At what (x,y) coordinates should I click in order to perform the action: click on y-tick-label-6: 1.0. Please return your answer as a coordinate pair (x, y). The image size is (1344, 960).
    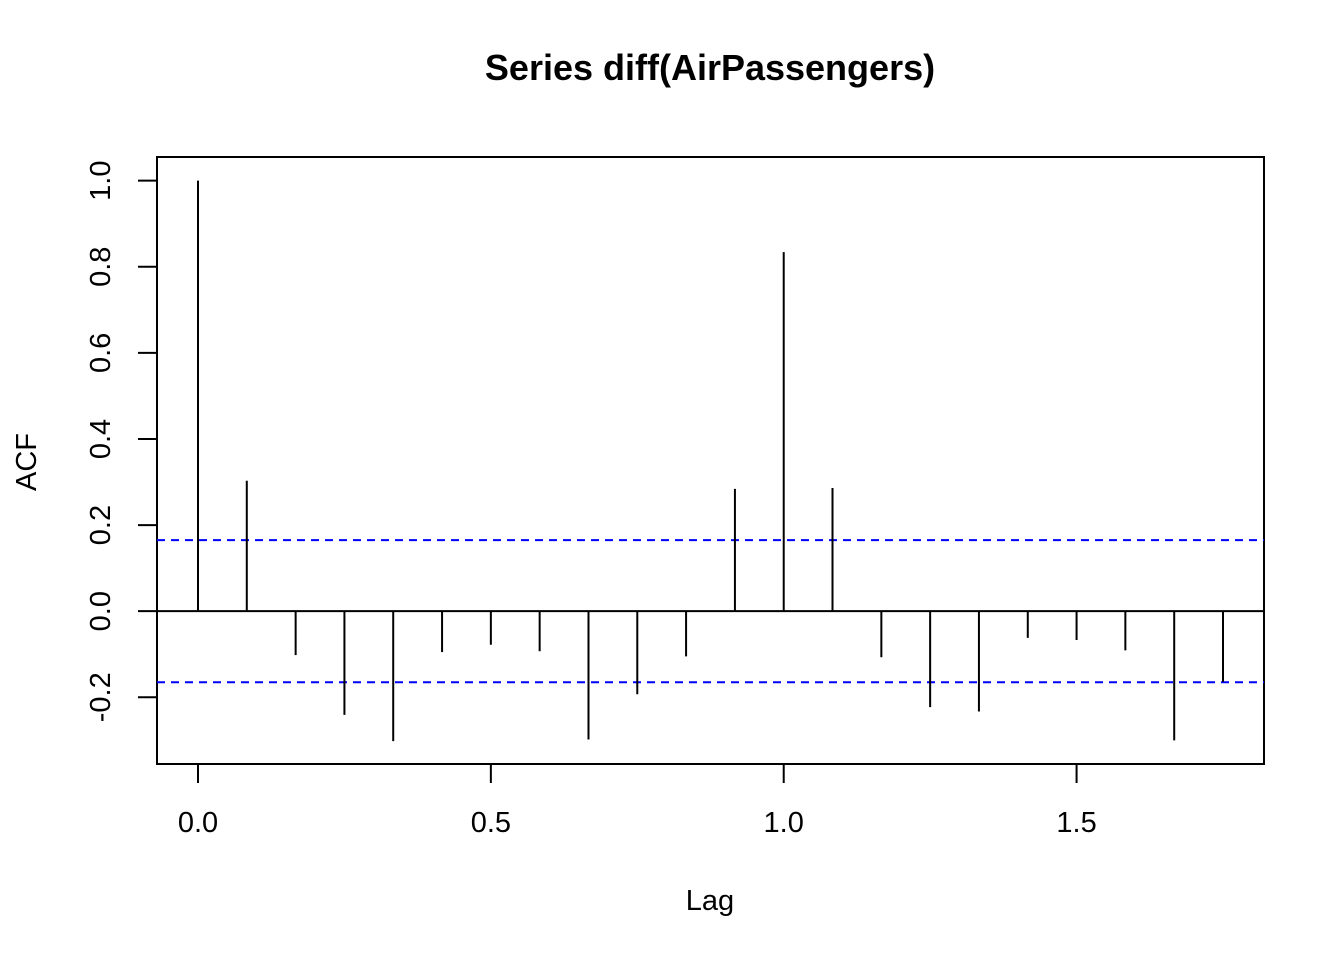
    Looking at the image, I should click on (101, 181).